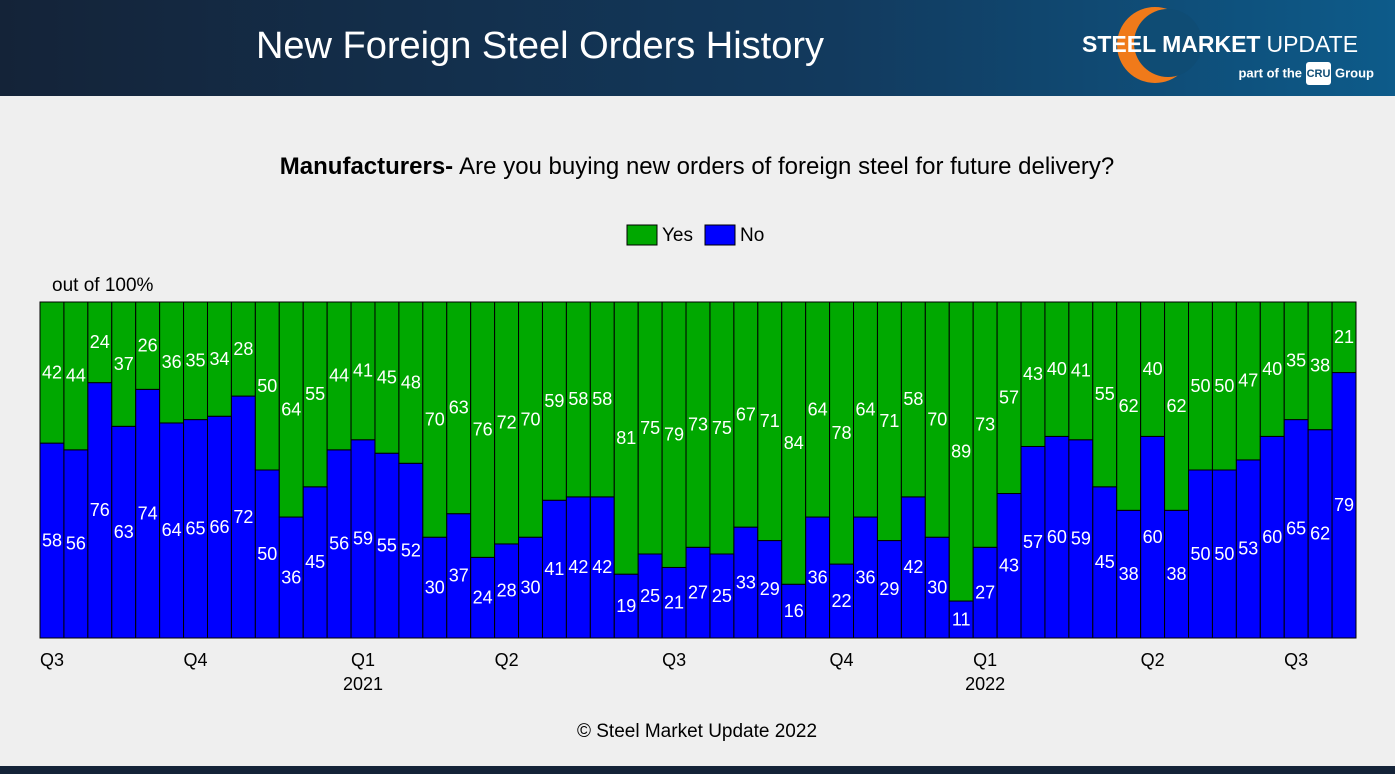 This screenshot has width=1395, height=774. What do you see at coordinates (985, 660) in the screenshot?
I see `x-tick-label: Q1` at bounding box center [985, 660].